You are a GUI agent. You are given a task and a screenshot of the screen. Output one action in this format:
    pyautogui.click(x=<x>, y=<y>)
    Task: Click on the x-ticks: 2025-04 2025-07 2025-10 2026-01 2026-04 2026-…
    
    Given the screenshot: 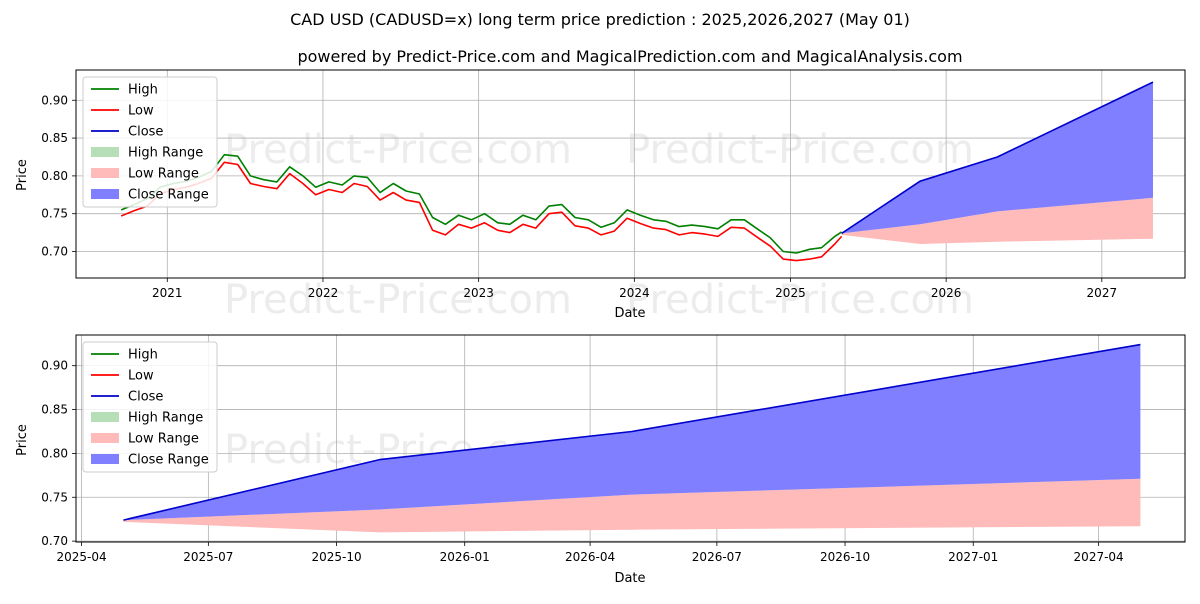 What is the action you would take?
    pyautogui.click(x=590, y=553)
    